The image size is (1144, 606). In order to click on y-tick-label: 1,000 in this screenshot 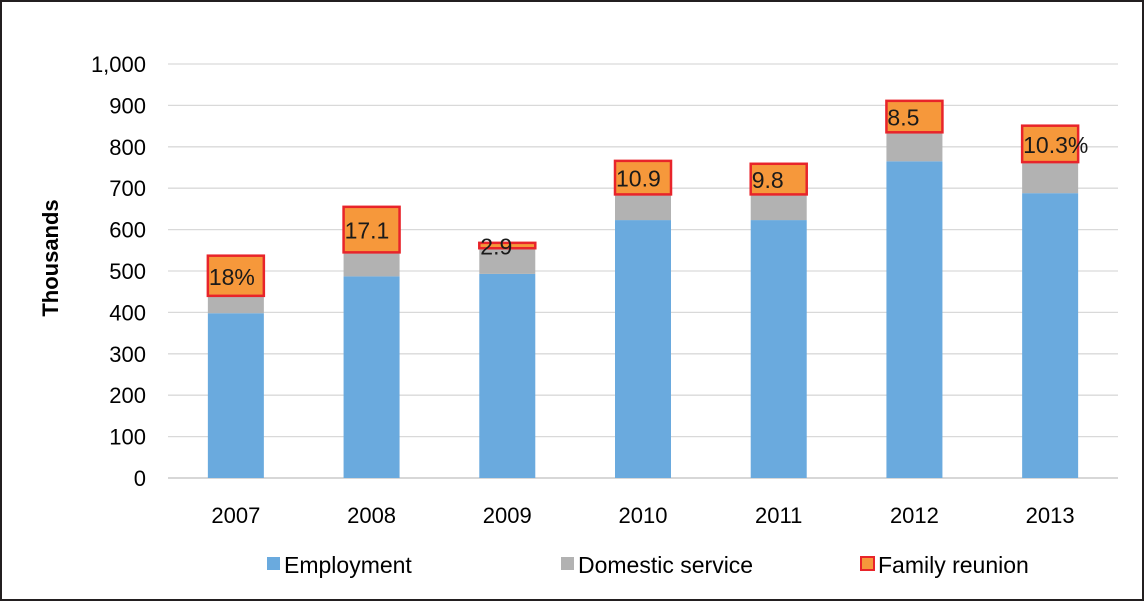, I will do `click(118, 64)`.